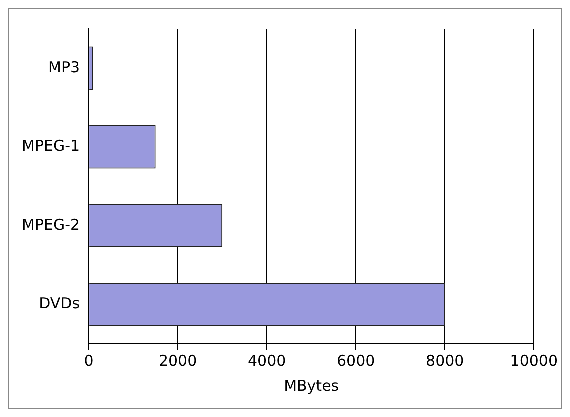  Describe the element at coordinates (534, 361) in the screenshot. I see `x-tick-label: 10000` at that location.